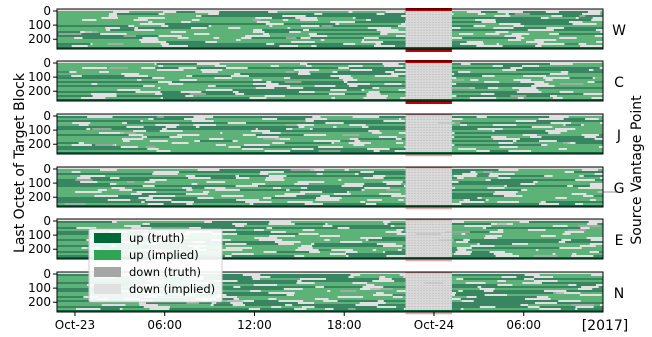 This screenshot has width=652, height=337. I want to click on vantage-point-label: J, so click(618, 136).